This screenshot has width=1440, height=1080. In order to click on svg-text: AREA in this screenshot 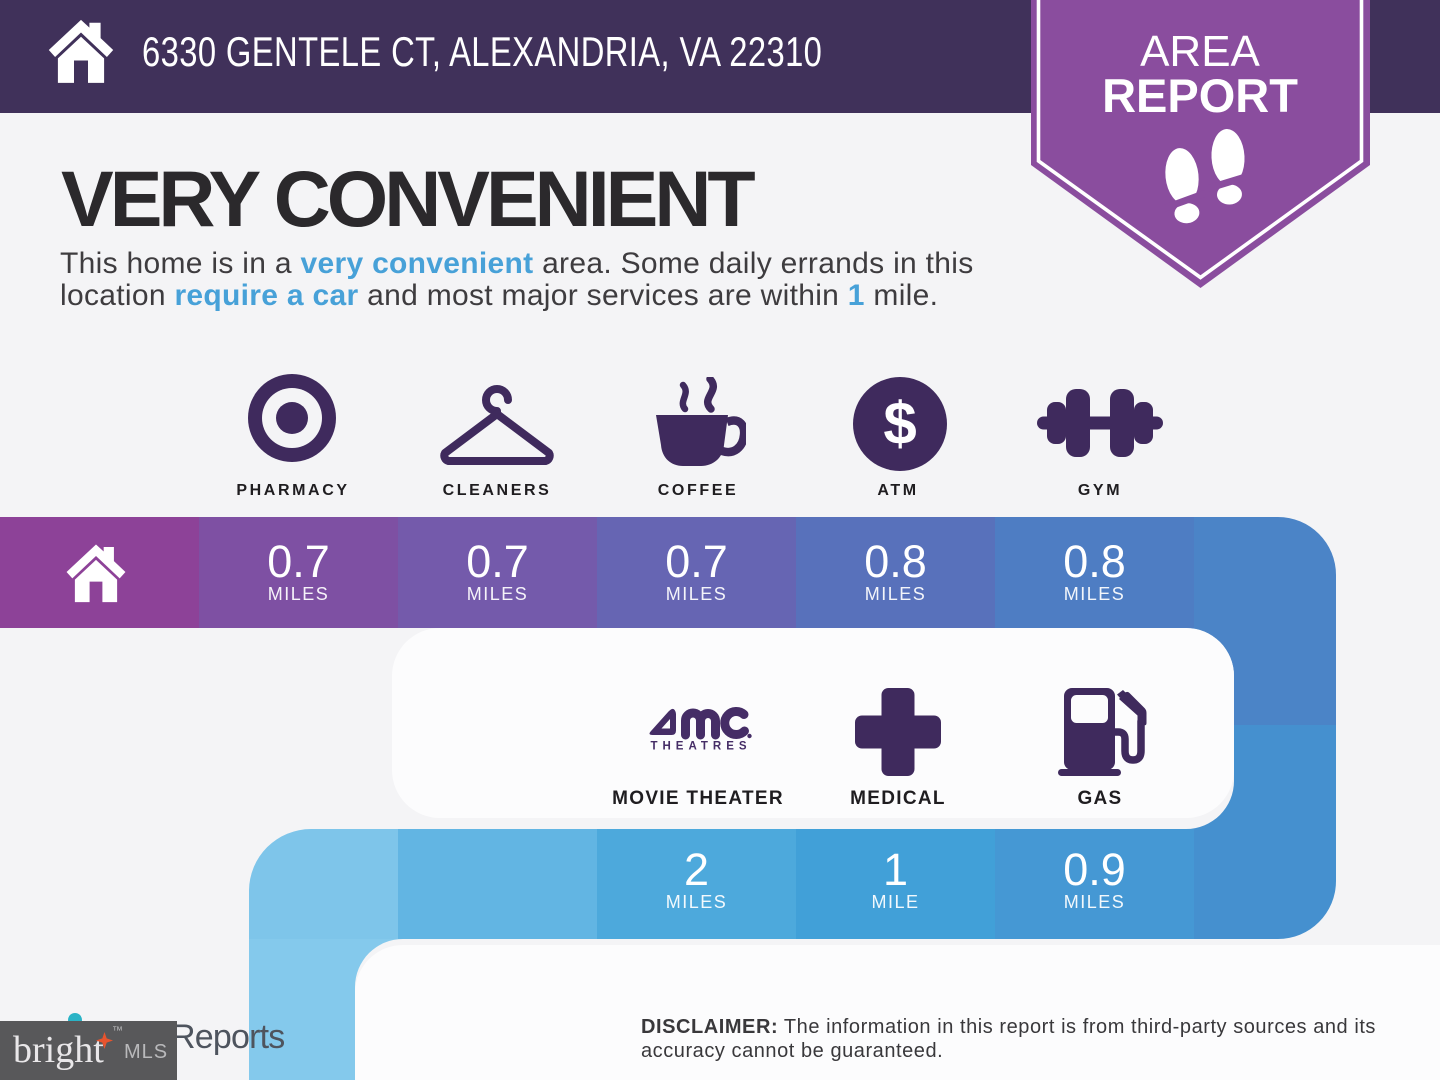, I will do `click(1200, 51)`.